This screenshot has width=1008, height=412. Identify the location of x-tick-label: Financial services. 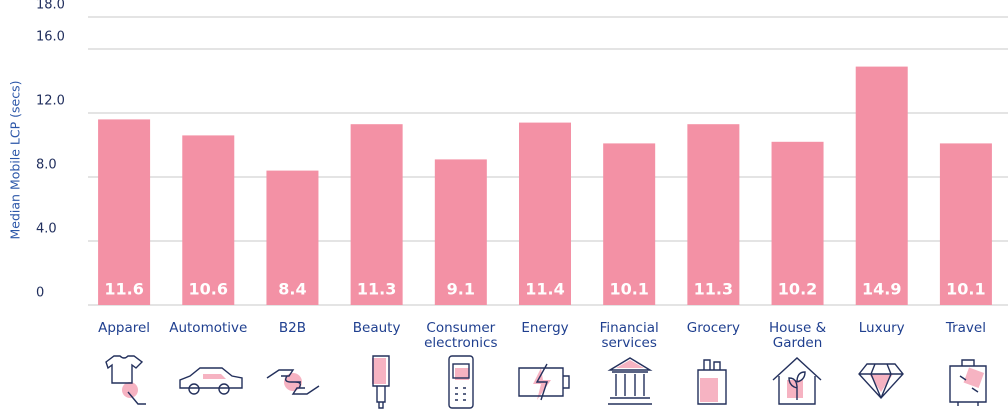
(629, 335).